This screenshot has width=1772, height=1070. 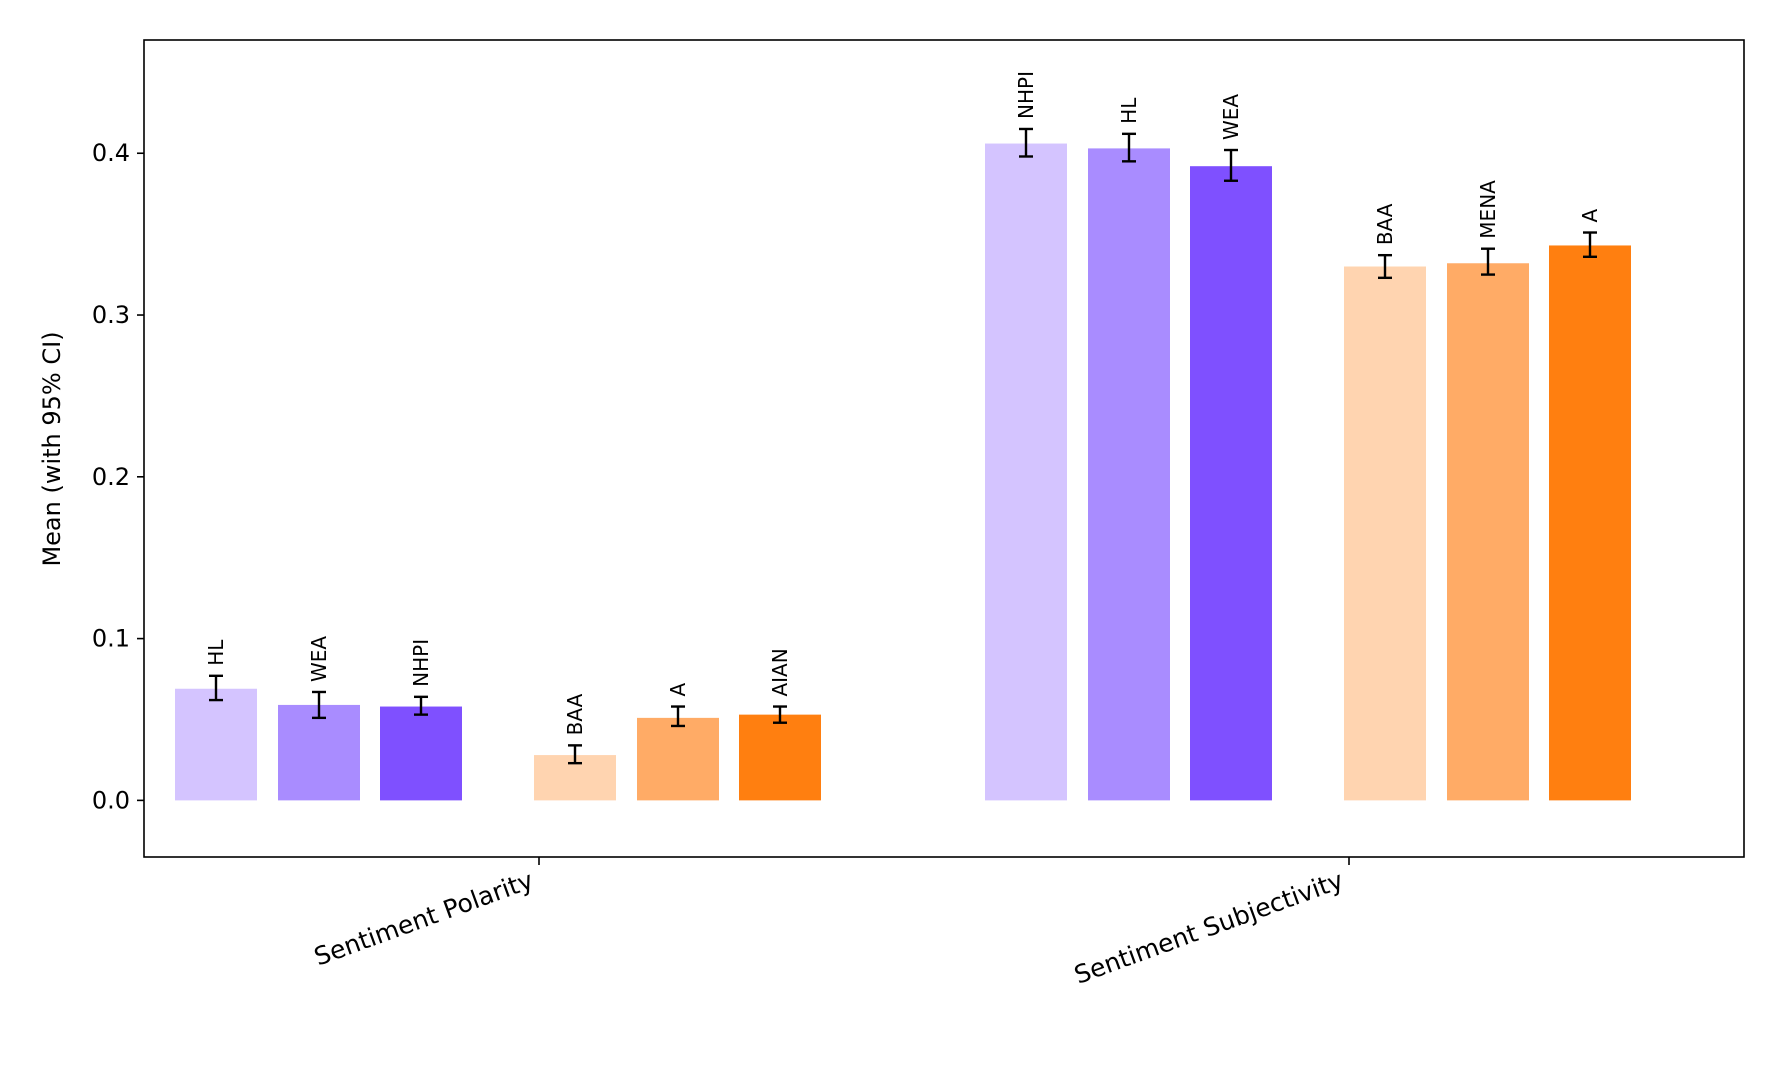 I want to click on y-tick-label: 0.1, so click(x=111, y=639).